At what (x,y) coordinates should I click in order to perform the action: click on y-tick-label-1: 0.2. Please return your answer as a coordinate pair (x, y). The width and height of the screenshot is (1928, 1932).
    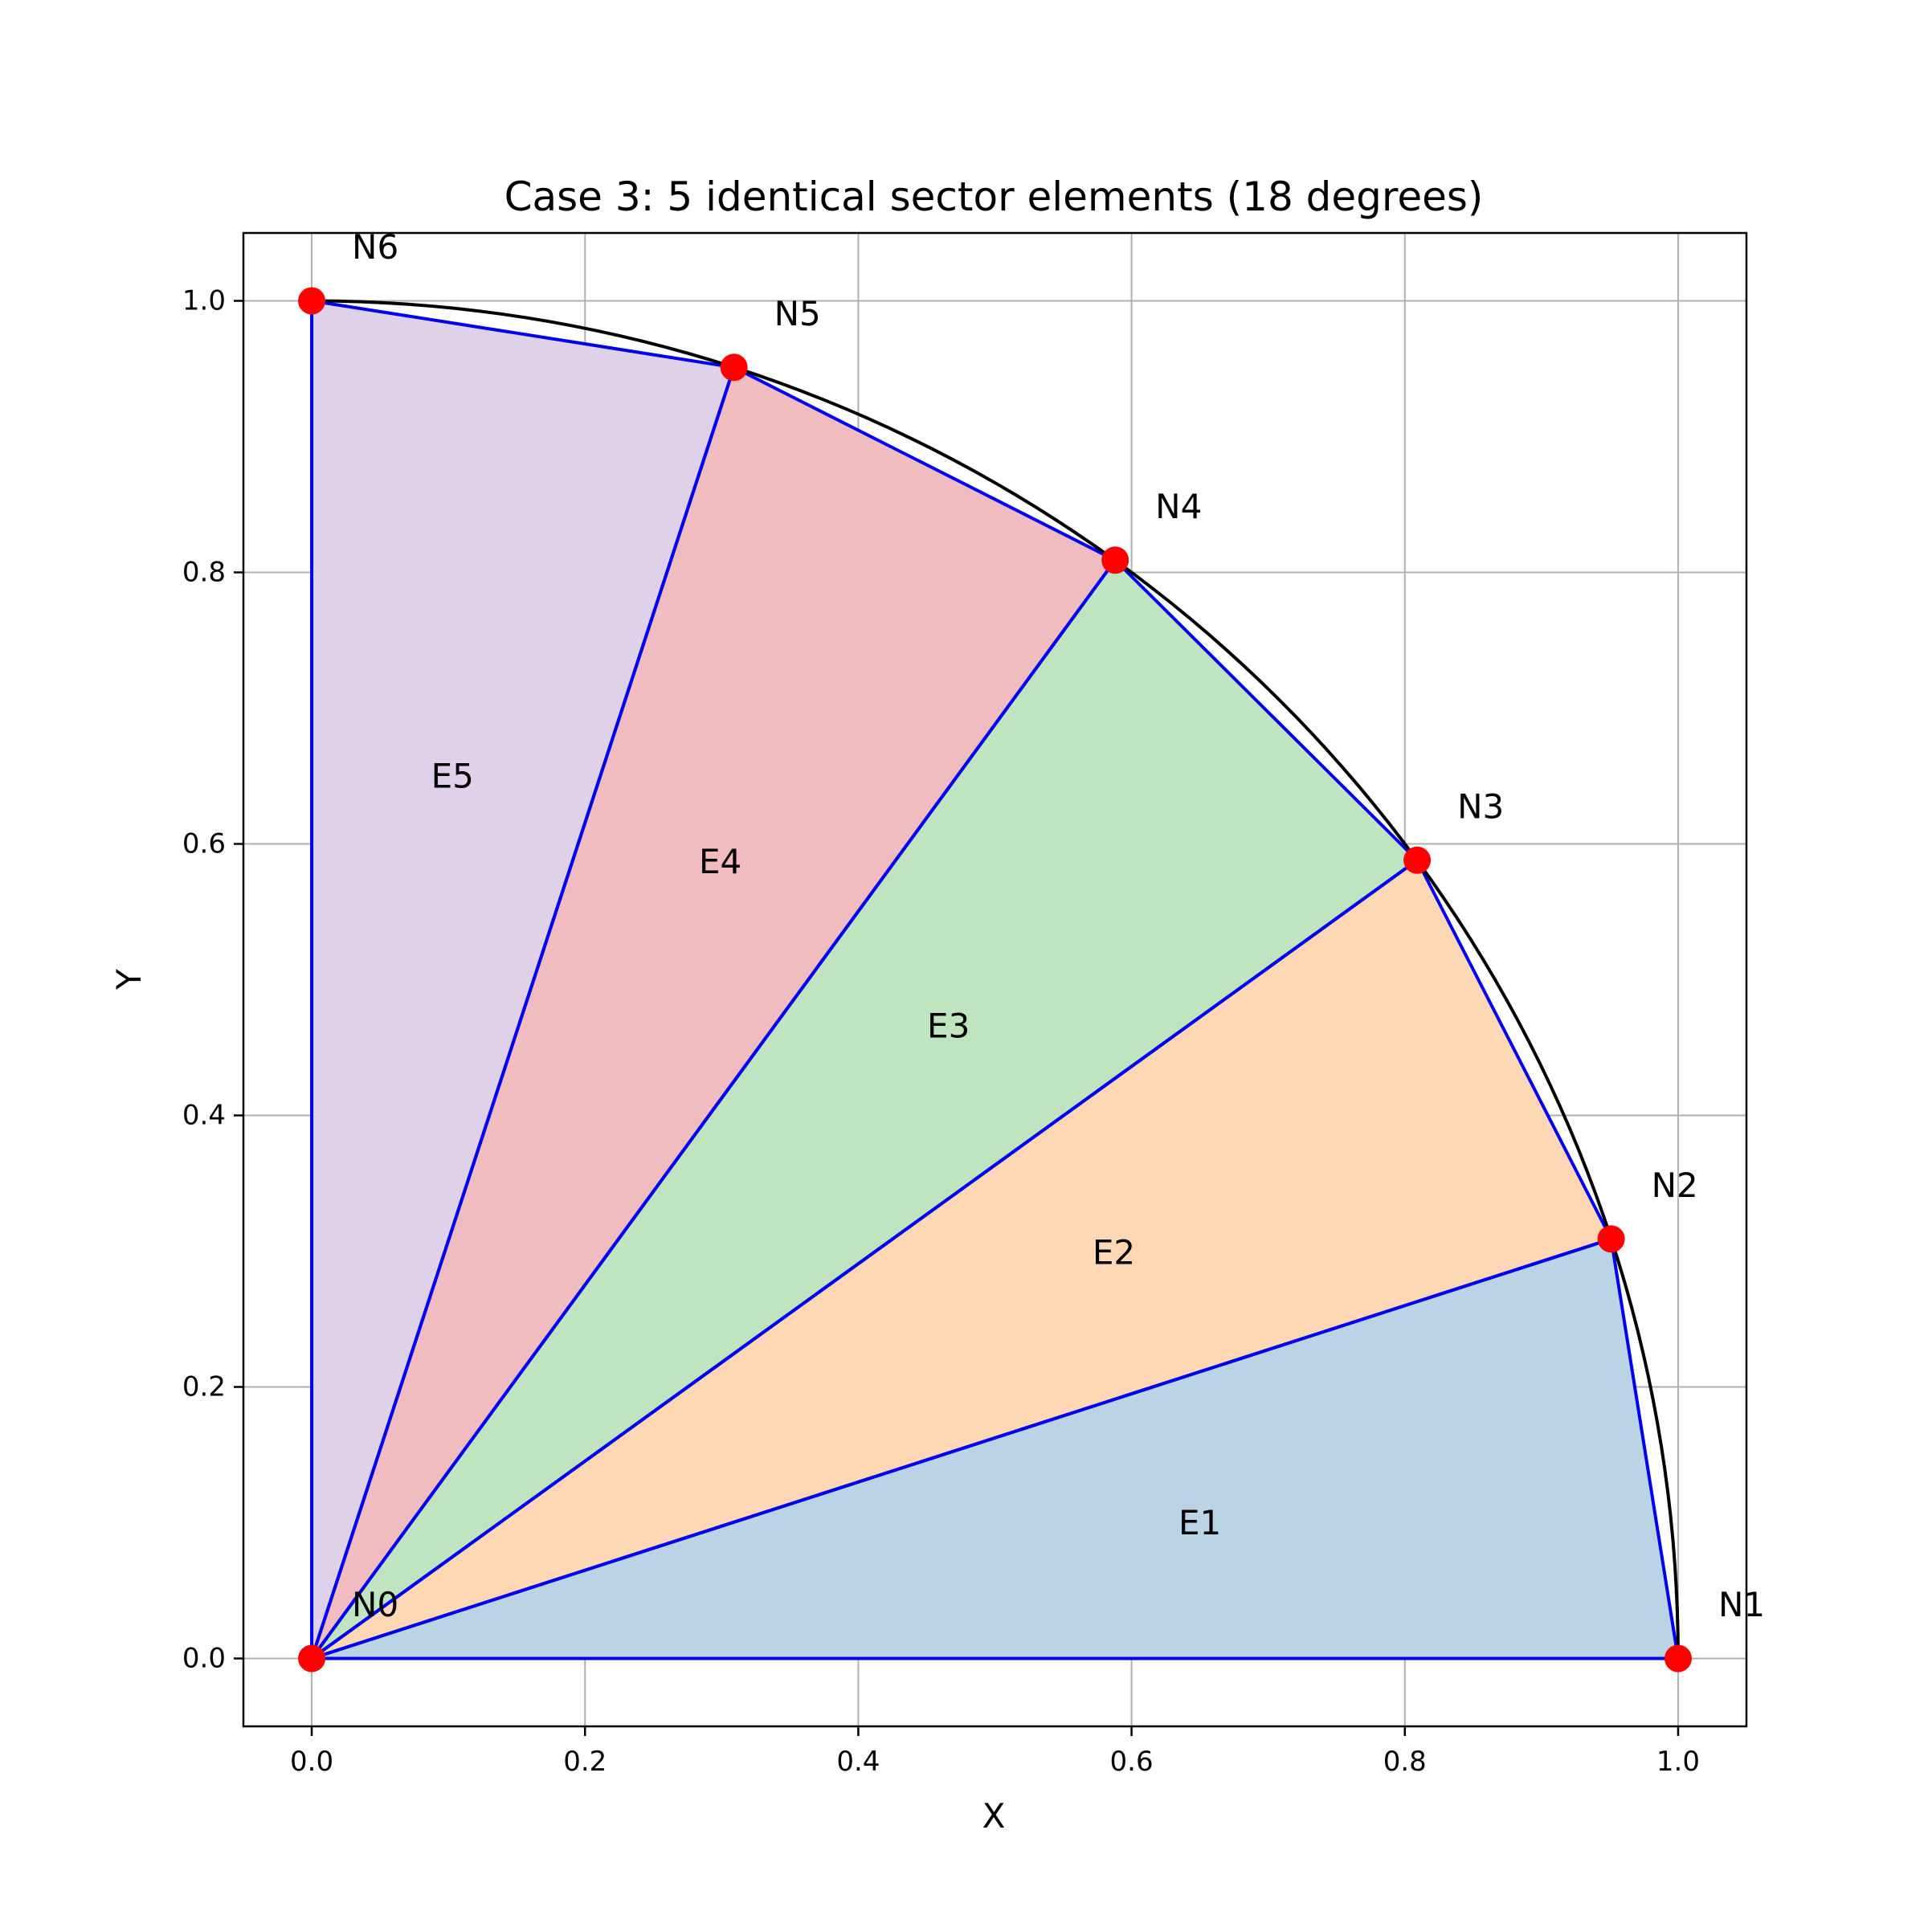
    Looking at the image, I should click on (204, 1387).